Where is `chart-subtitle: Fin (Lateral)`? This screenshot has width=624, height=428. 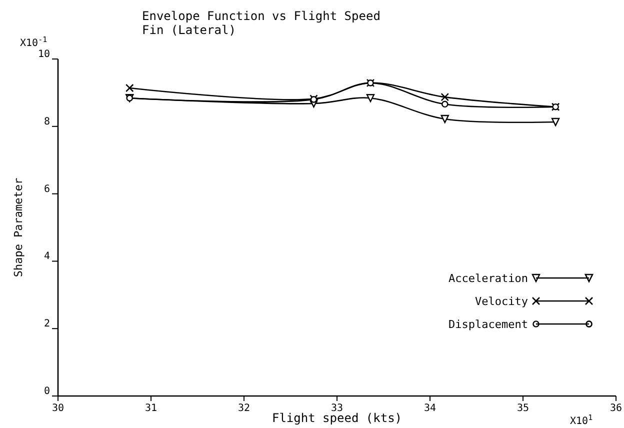
chart-subtitle: Fin (Lateral) is located at coordinates (189, 30).